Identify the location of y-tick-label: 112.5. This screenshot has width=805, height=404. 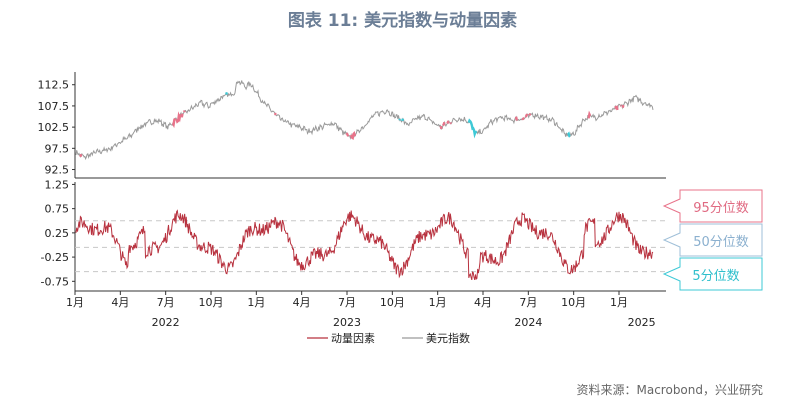
(54, 85).